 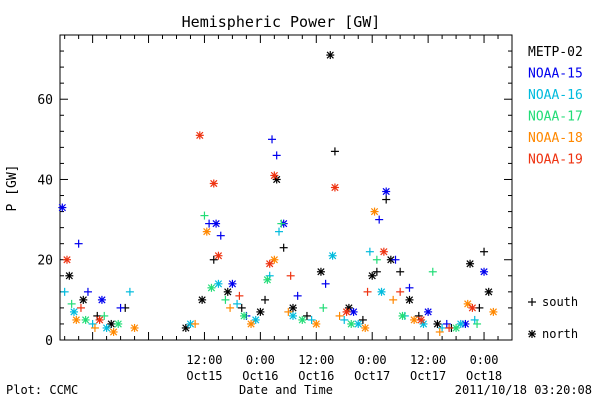 I want to click on x-tick-date-label: Oct18, so click(x=484, y=376).